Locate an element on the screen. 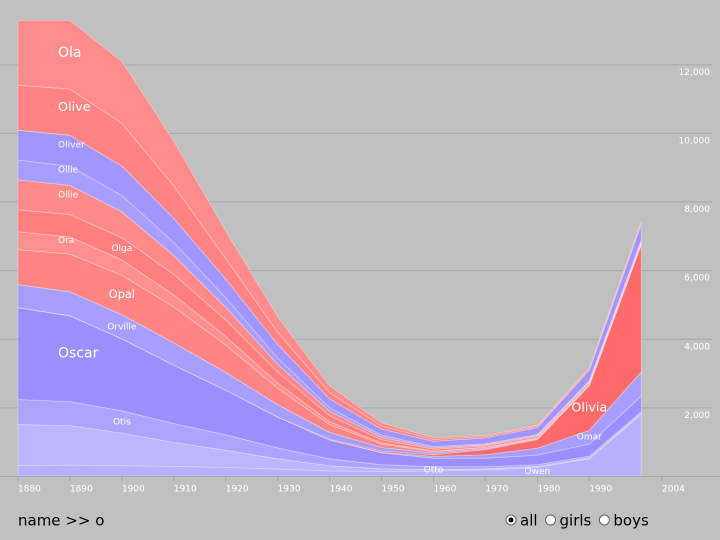 The height and width of the screenshot is (540, 720). query: name >> o is located at coordinates (61, 521).